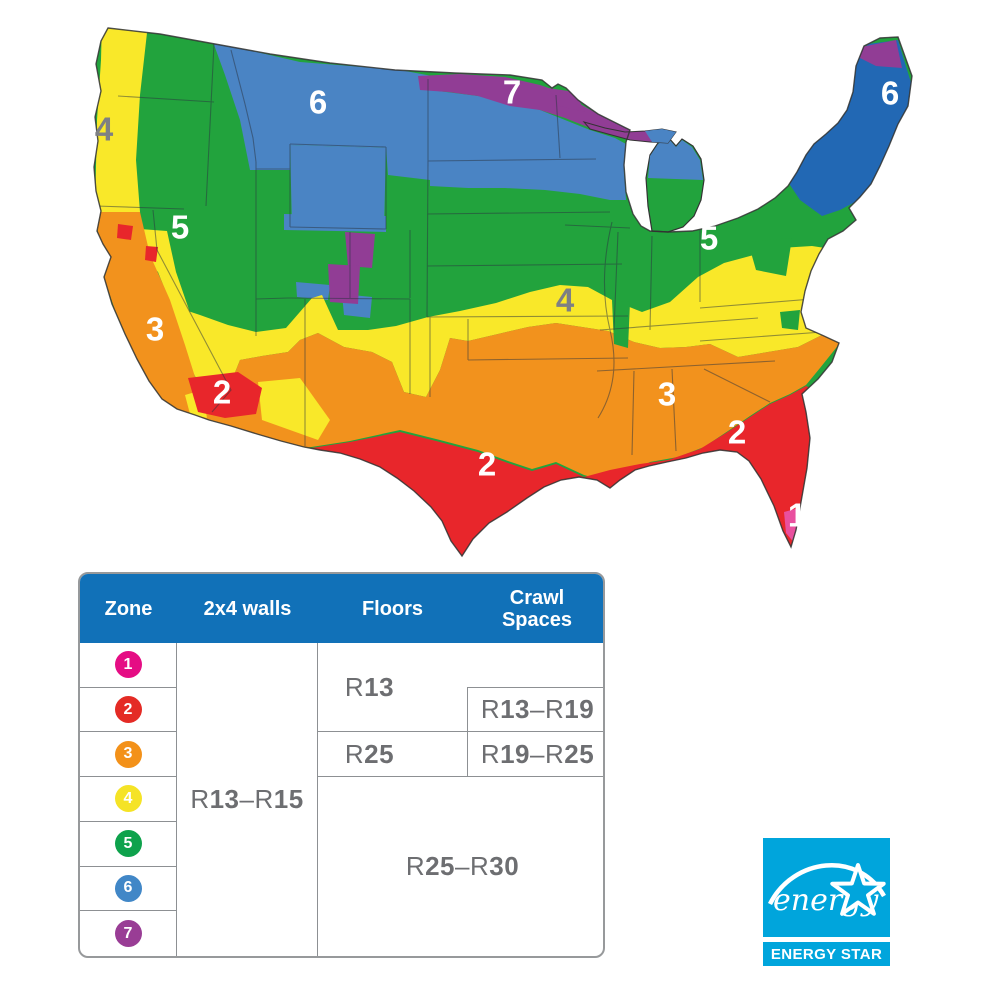 The width and height of the screenshot is (1000, 1000). I want to click on cell-floors-zone1-2: R13, so click(392, 688).